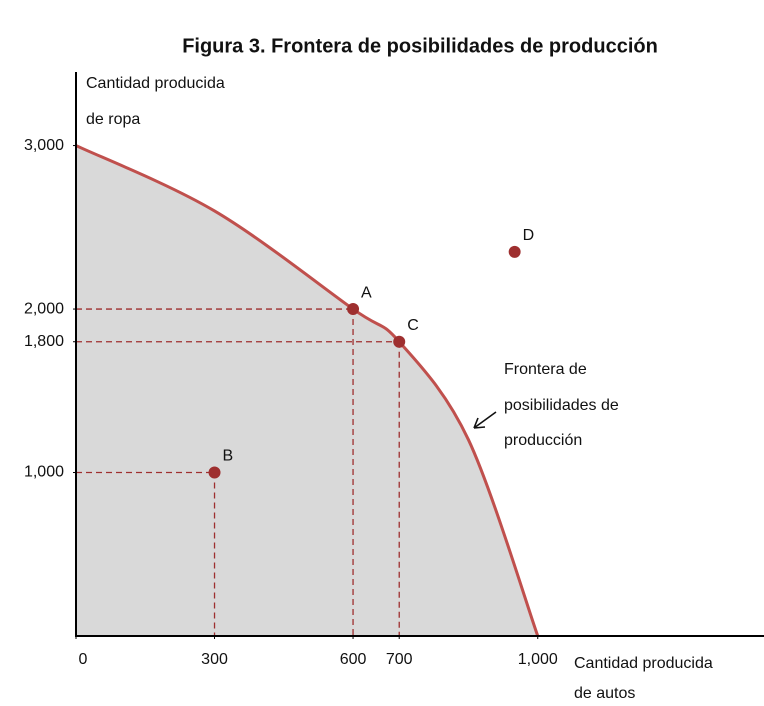 The image size is (764, 706). What do you see at coordinates (485, 420) in the screenshot?
I see `annotation-arrow` at bounding box center [485, 420].